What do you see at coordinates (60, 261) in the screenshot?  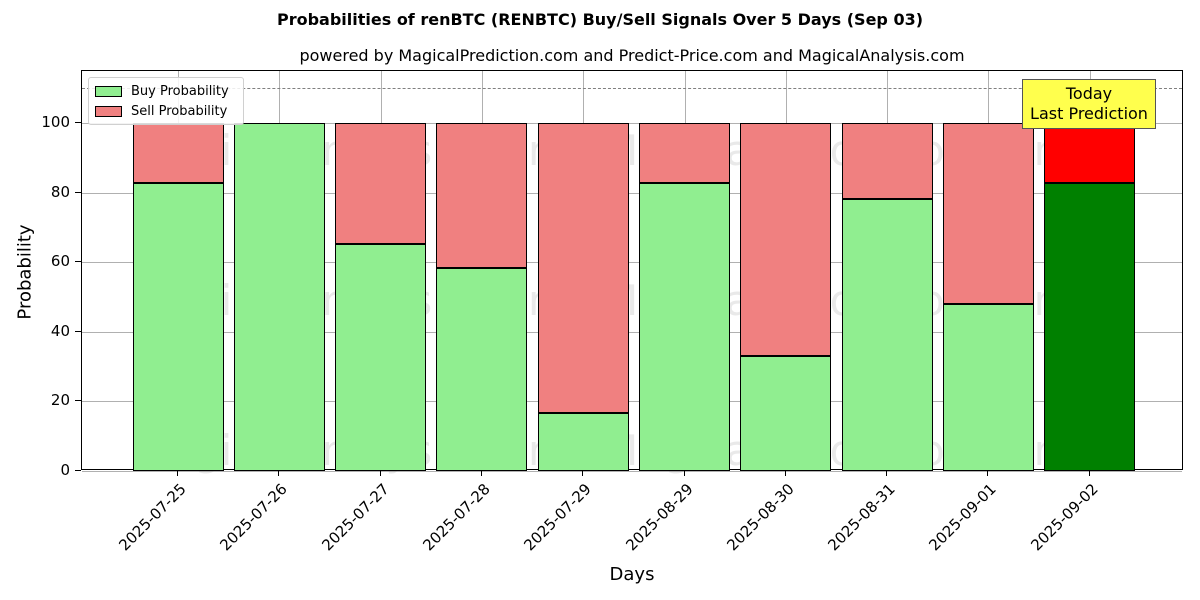 I see `y-tick-label: 60` at bounding box center [60, 261].